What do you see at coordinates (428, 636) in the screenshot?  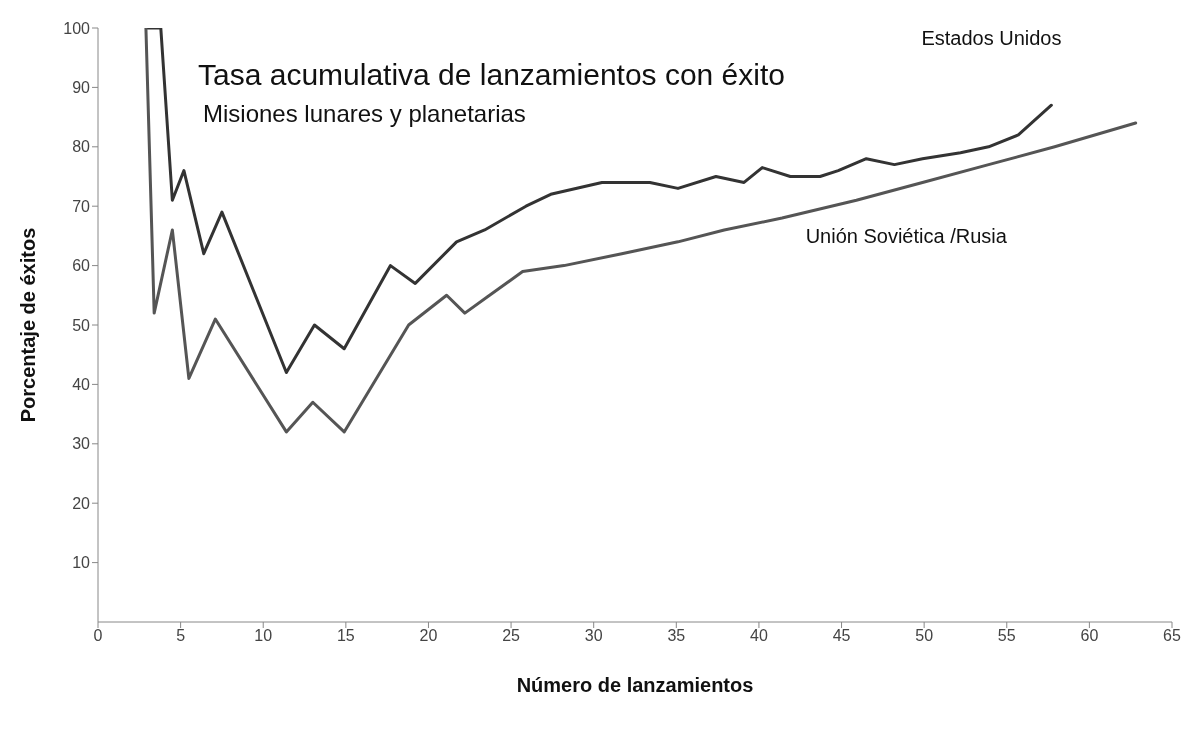 I see `x-tick-label: 20` at bounding box center [428, 636].